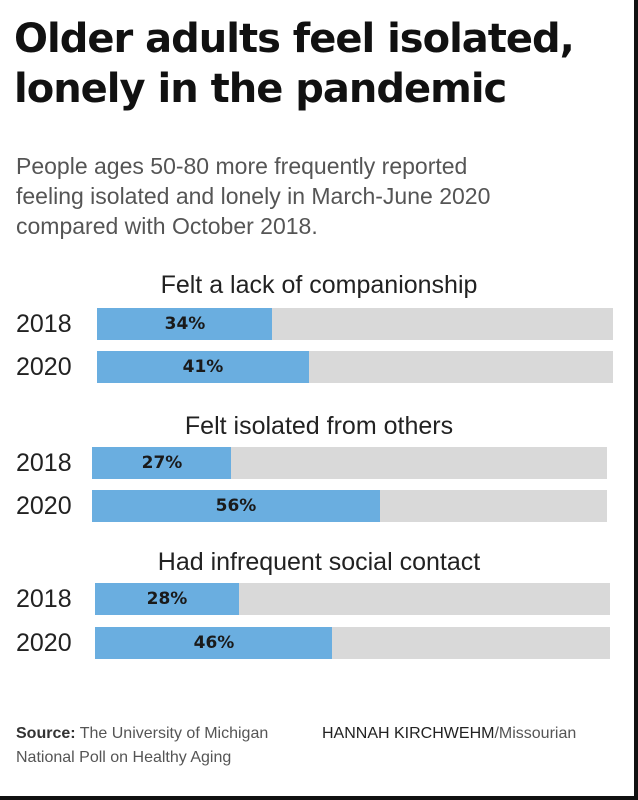 Image resolution: width=638 pixels, height=800 pixels. Describe the element at coordinates (349, 463) in the screenshot. I see `bar-track: 27%` at that location.